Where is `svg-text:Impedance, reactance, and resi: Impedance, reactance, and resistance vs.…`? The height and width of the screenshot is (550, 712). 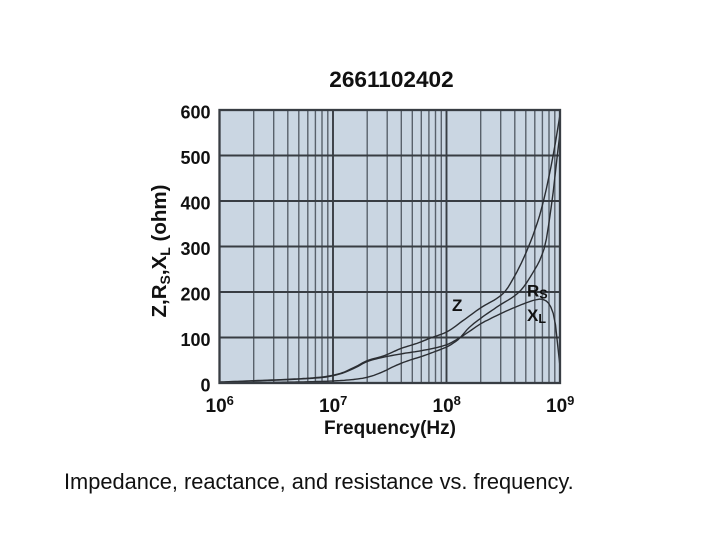
svg-text:Impedance, reactance, and resi: Impedance, reactance, and resistance vs.… is located at coordinates (319, 481).